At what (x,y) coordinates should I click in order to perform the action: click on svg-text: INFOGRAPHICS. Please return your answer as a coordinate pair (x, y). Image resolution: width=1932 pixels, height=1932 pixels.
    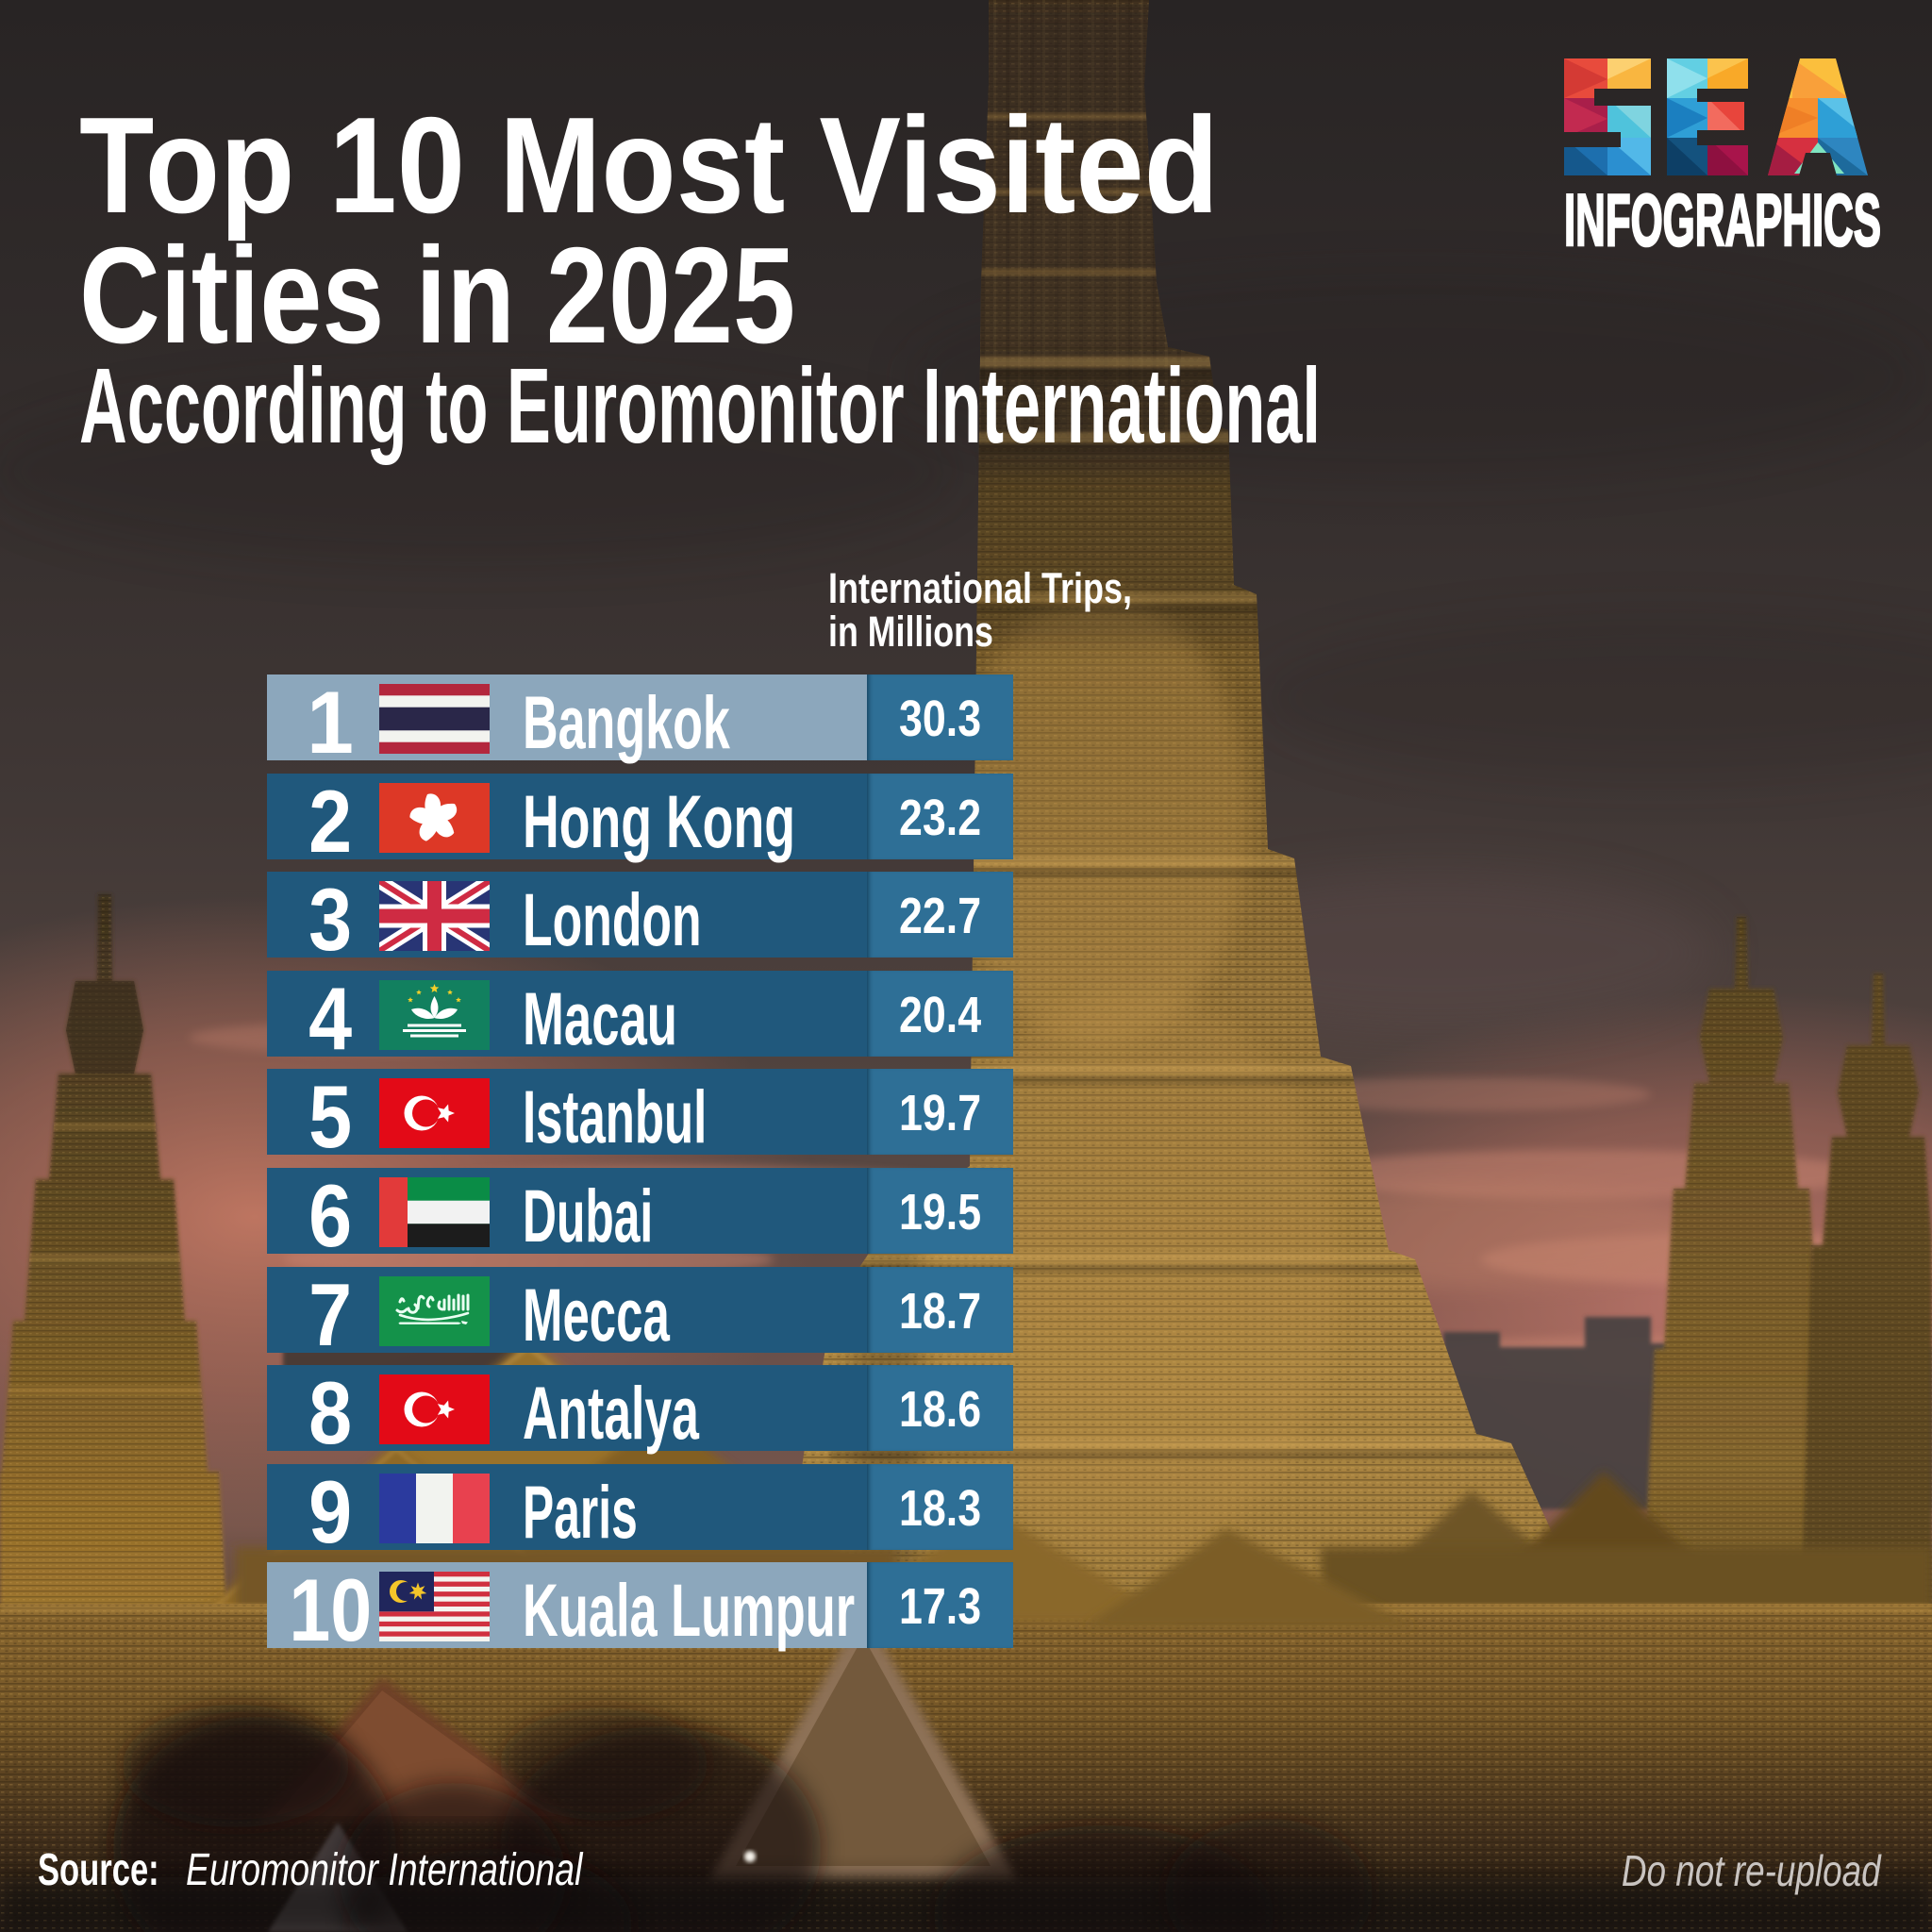
    Looking at the image, I should click on (1723, 214).